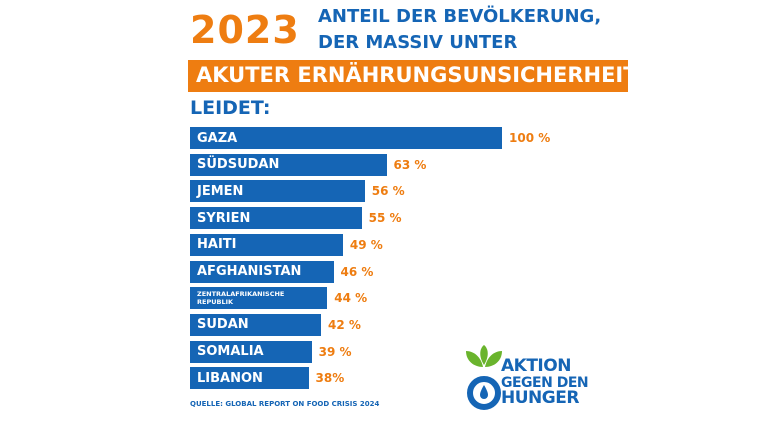 This screenshot has width=770, height=433. Describe the element at coordinates (385, 218) in the screenshot. I see `value-label: 55 %` at that location.